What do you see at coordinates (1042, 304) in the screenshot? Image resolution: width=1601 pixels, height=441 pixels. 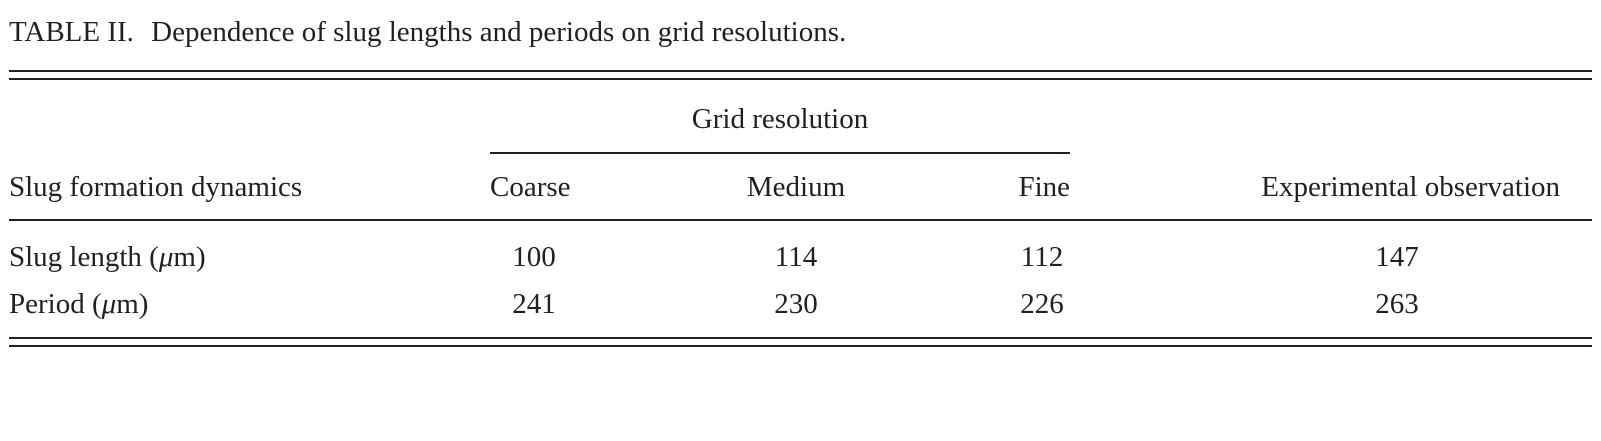 I see `cell-fine: 226` at bounding box center [1042, 304].